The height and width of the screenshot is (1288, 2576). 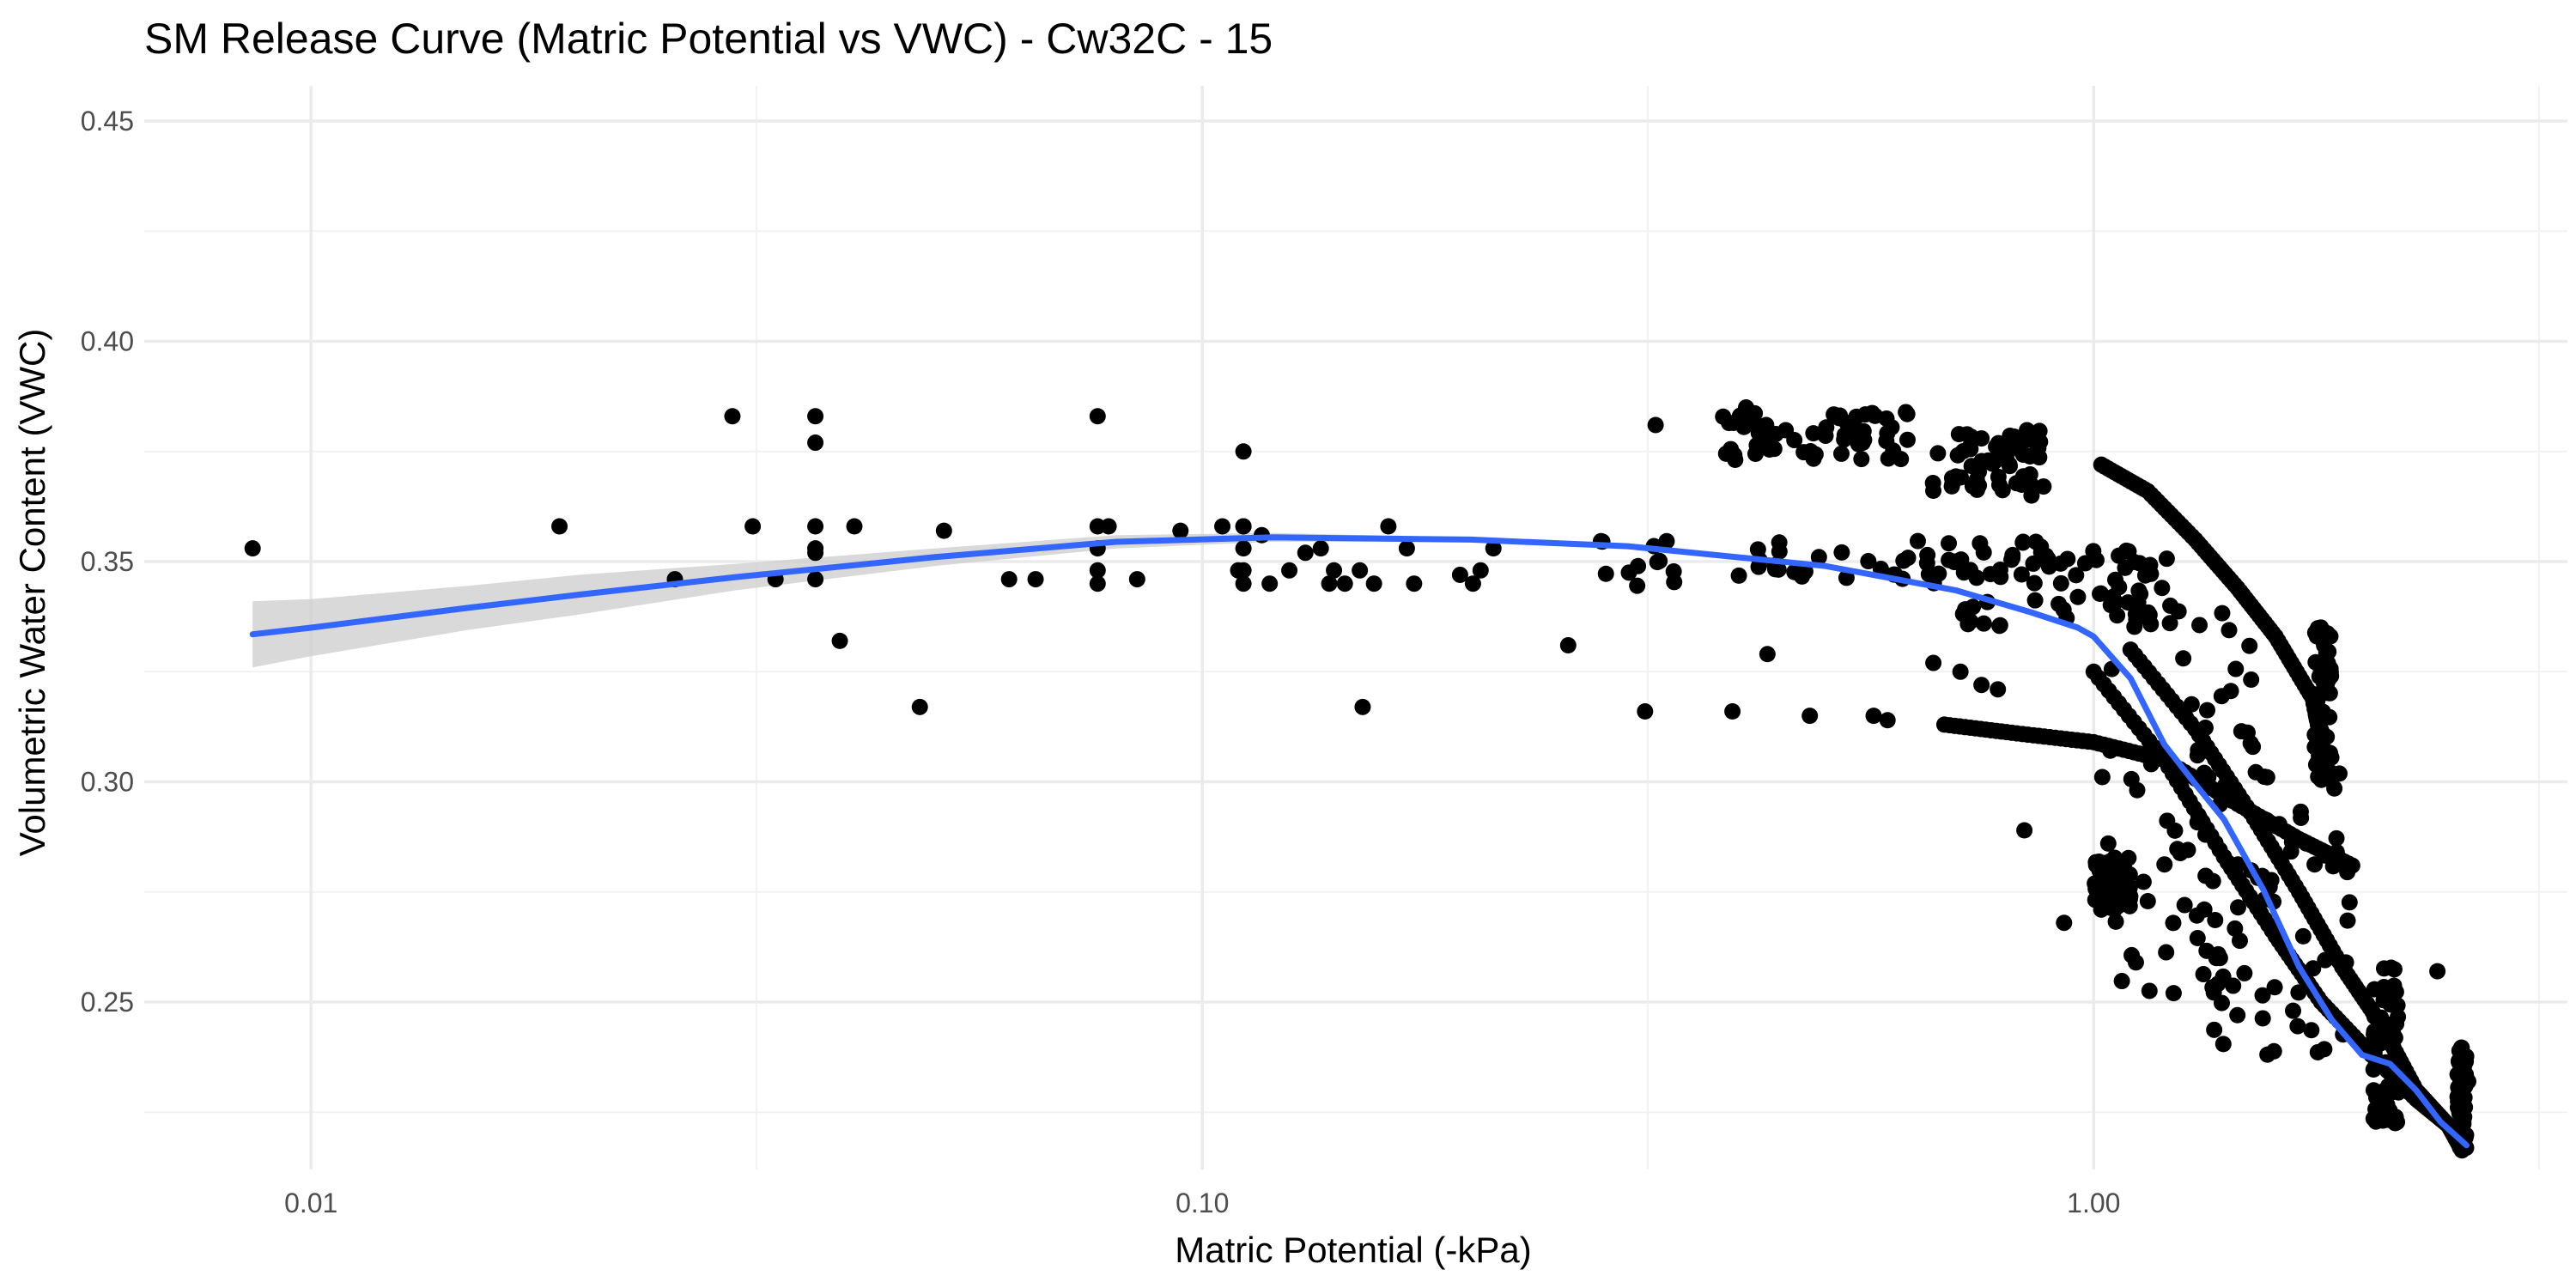 I want to click on x-axis-label: Matric Potential (-kPa), so click(x=1353, y=1250).